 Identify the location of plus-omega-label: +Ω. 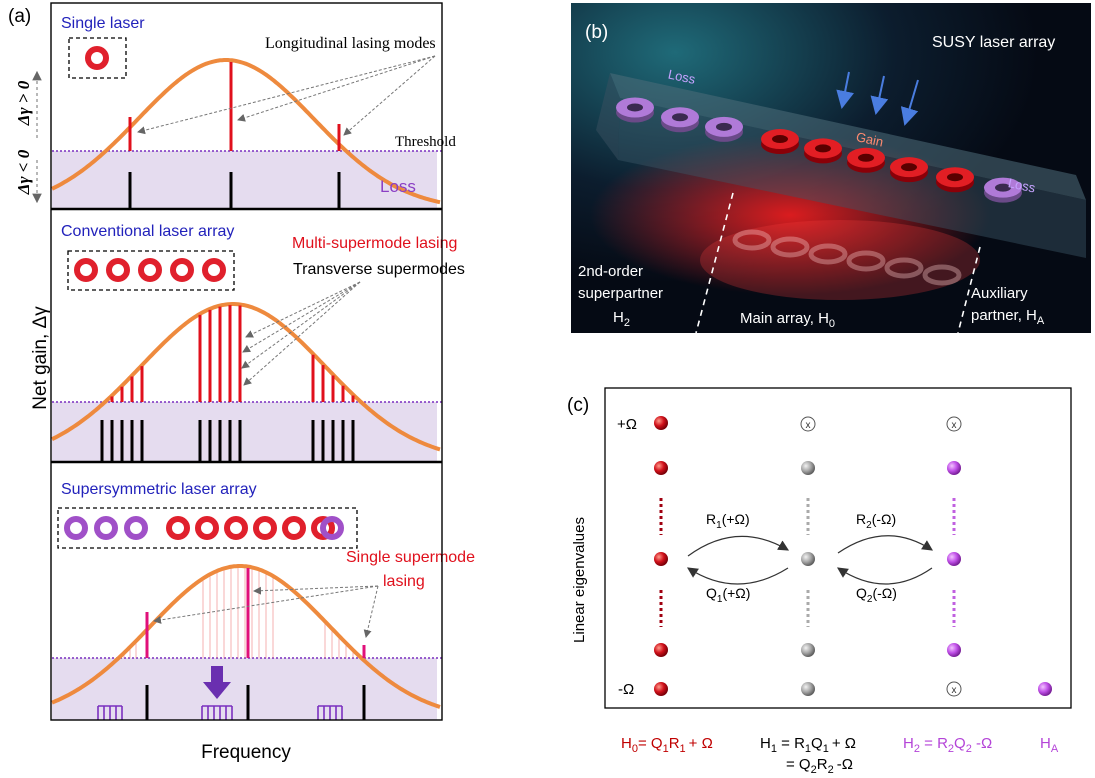
(627, 424).